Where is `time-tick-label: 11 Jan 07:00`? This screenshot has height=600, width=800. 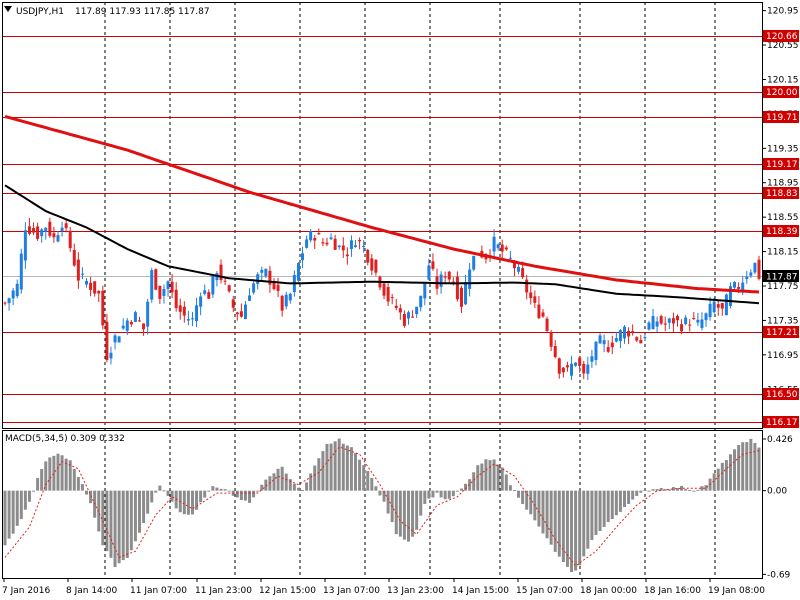 time-tick-label: 11 Jan 07:00 is located at coordinates (158, 591).